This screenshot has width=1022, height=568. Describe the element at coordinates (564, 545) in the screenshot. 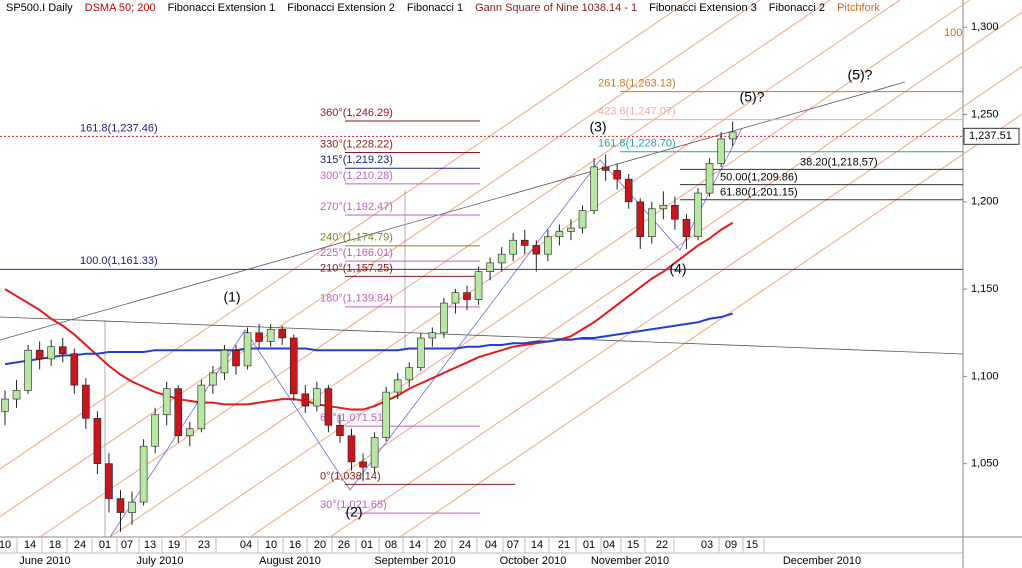

I see `x-tick-label: 21` at that location.